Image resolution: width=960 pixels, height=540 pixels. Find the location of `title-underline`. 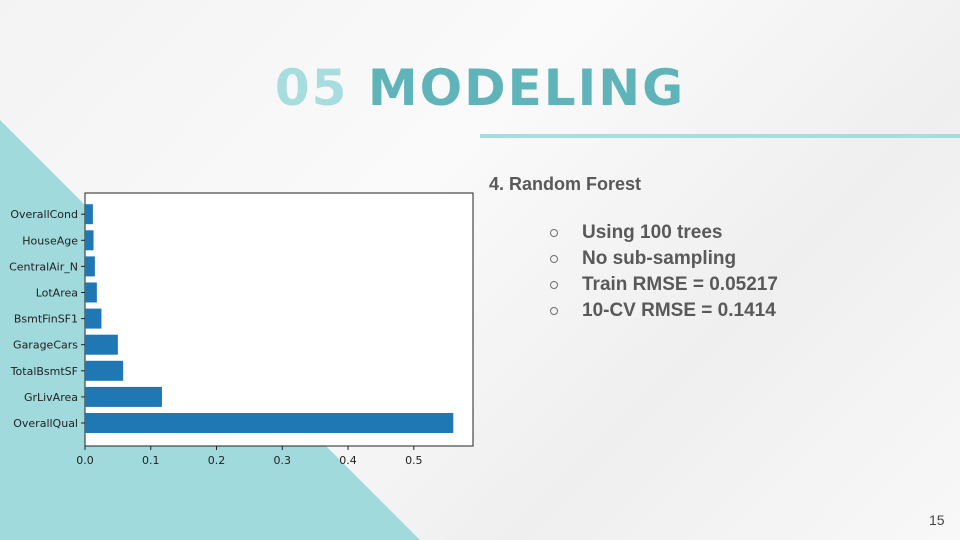

title-underline is located at coordinates (720, 136).